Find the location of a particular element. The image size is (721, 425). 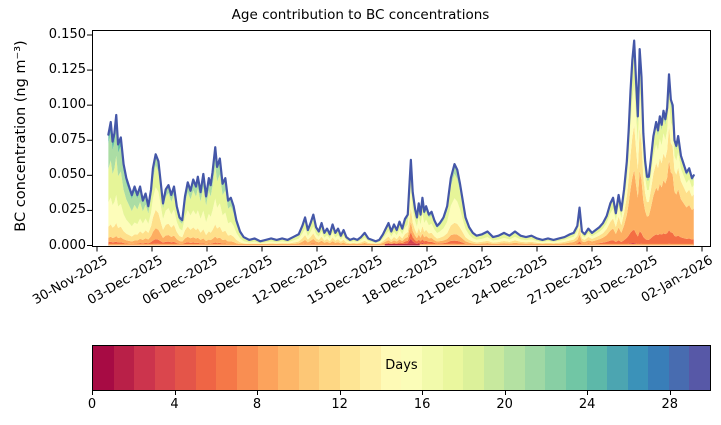

x-tick-label: 15-Dec-2025 is located at coordinates (345, 281).